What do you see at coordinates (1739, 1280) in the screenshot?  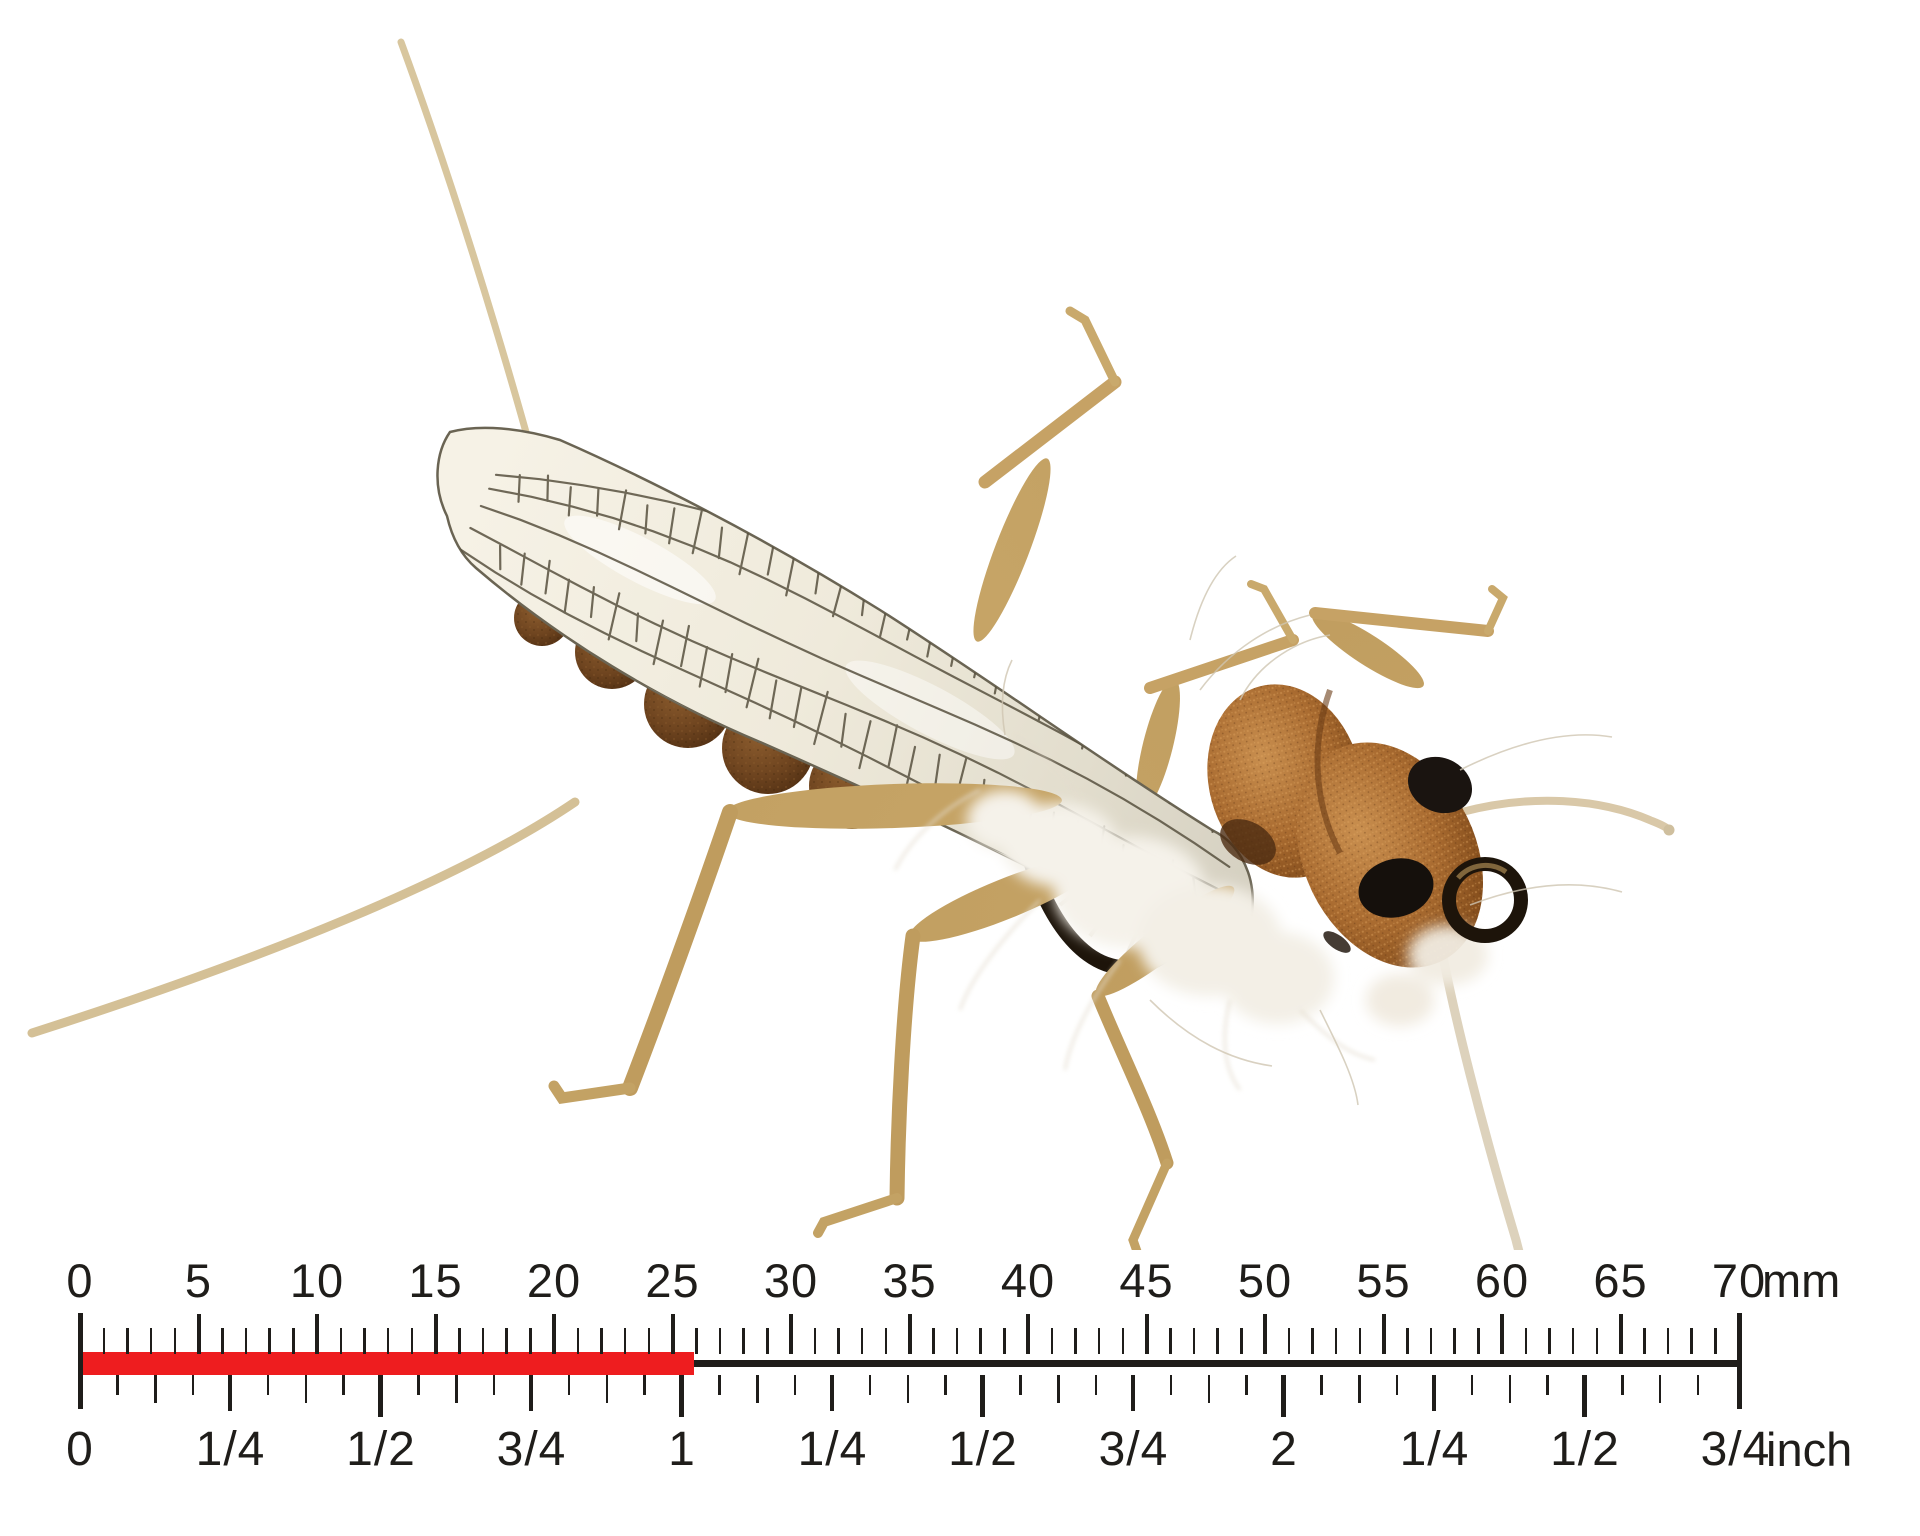 I see `mm-scale-label: 70` at bounding box center [1739, 1280].